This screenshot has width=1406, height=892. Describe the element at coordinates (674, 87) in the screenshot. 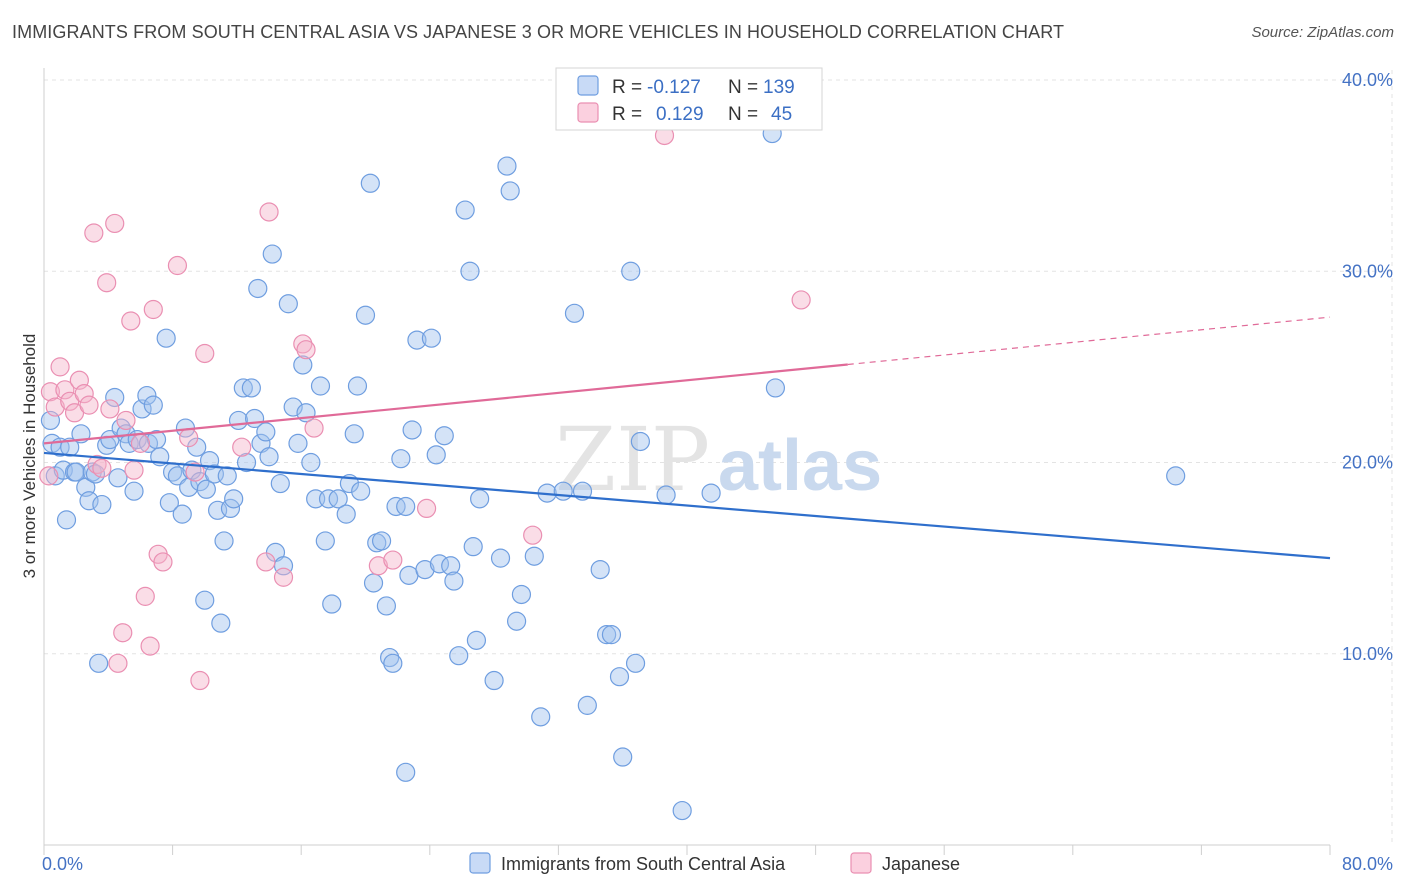

I see `legend-r-value-1: -0.127` at that location.